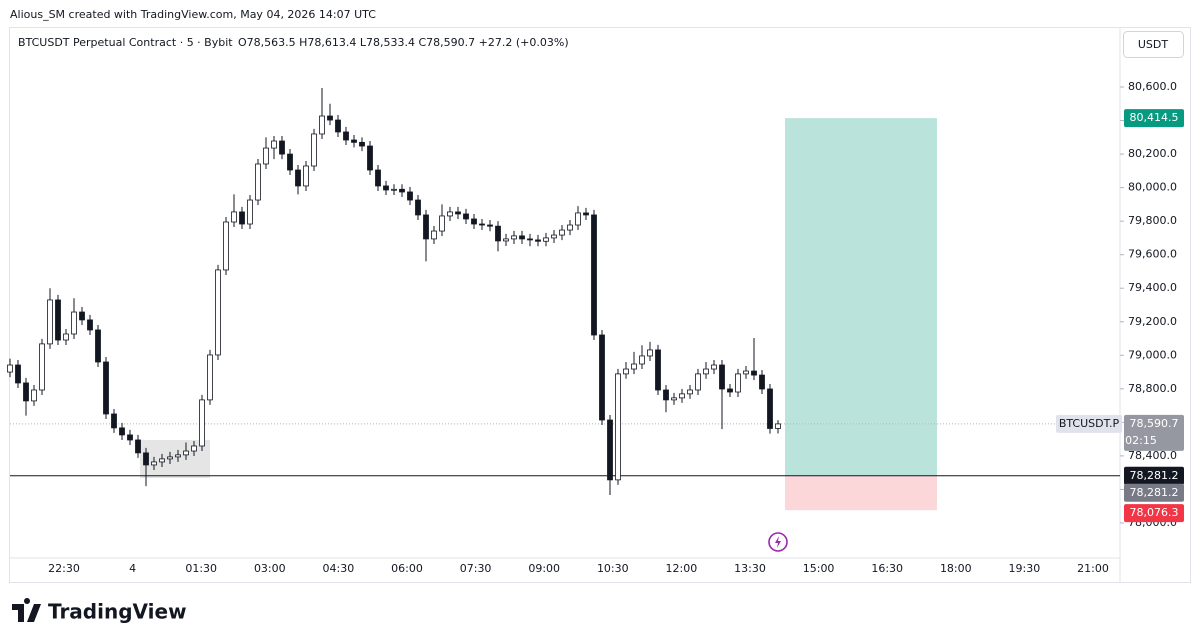 This screenshot has height=643, width=1200. What do you see at coordinates (407, 568) in the screenshot?
I see `x-tick-label: 06:00` at bounding box center [407, 568].